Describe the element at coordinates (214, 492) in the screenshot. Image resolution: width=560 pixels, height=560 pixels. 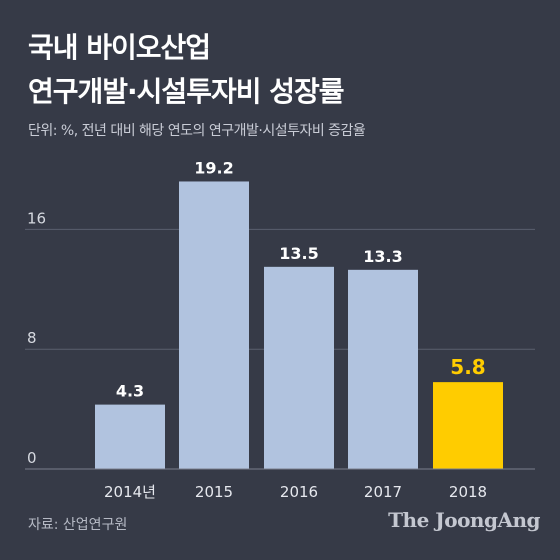
I see `x-tick-label: 2015` at that location.